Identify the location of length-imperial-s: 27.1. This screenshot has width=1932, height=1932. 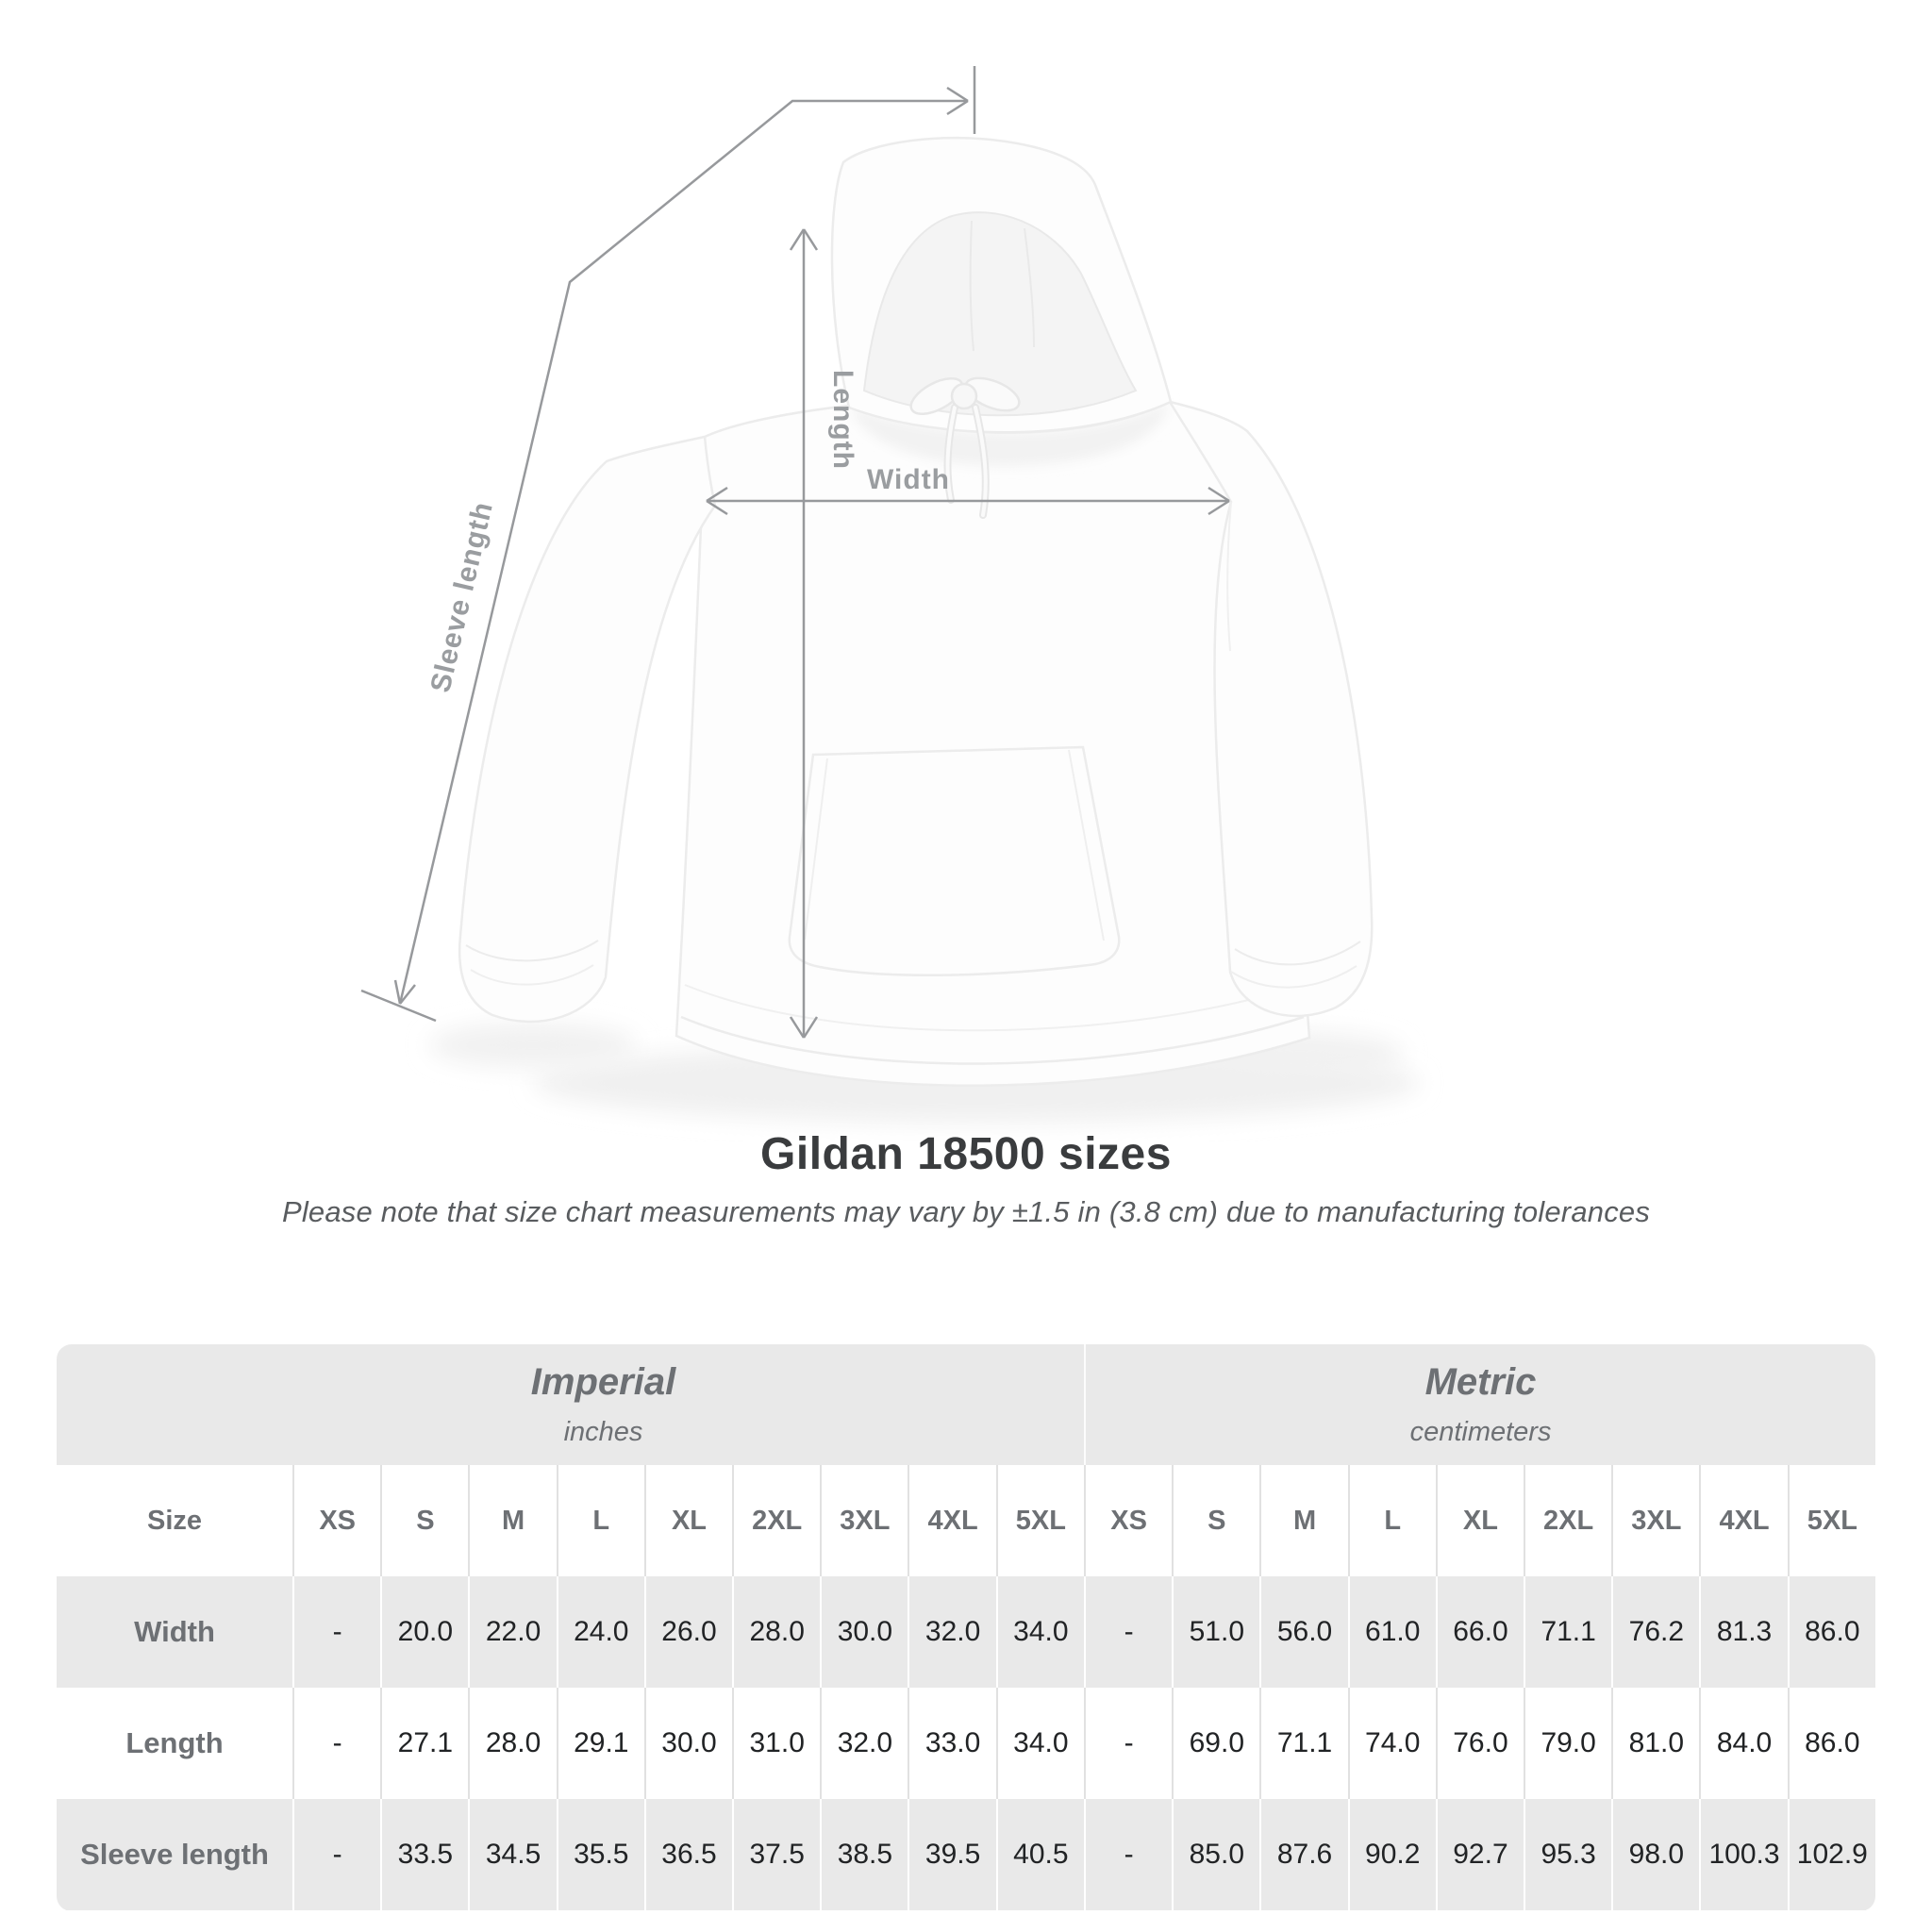
(424, 1743).